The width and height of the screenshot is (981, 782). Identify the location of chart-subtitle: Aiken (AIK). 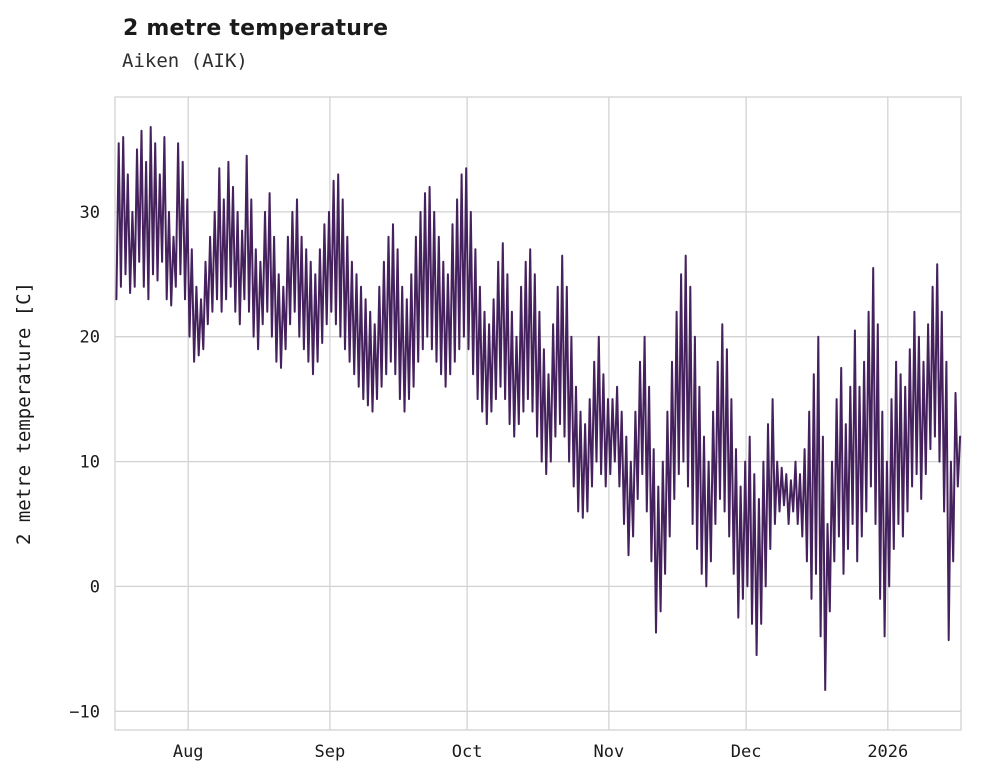
(185, 61).